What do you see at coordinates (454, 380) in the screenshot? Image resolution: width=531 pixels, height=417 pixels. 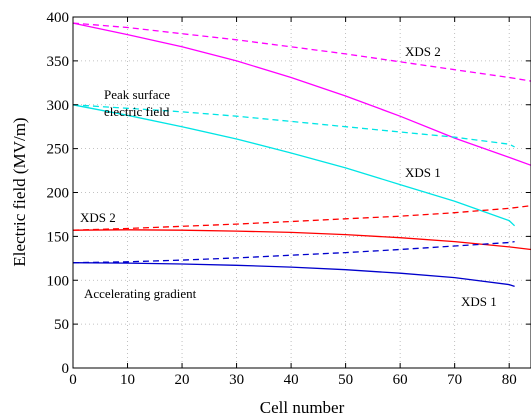 I see `x-tick-label: 70` at bounding box center [454, 380].